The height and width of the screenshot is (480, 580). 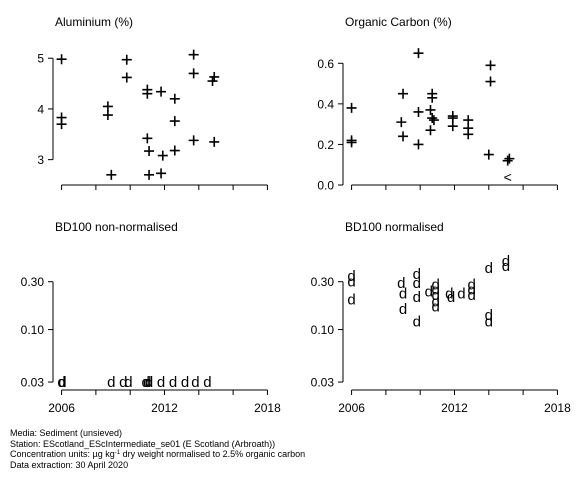 I want to click on units-exponent: -1, so click(x=117, y=453).